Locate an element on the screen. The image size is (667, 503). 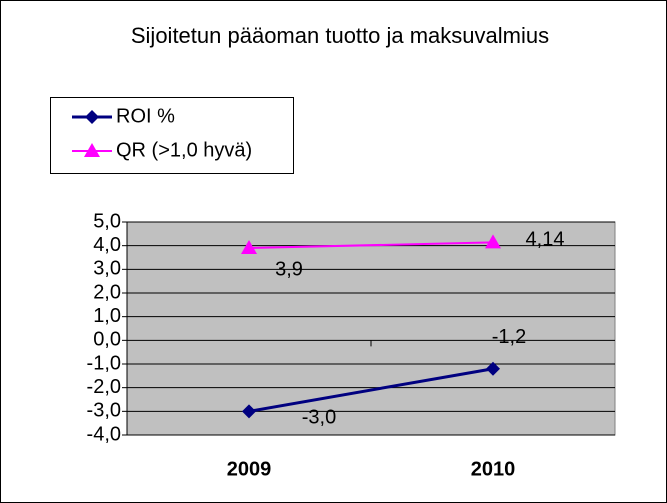
y-tick-label: 5,0 is located at coordinates (107, 221).